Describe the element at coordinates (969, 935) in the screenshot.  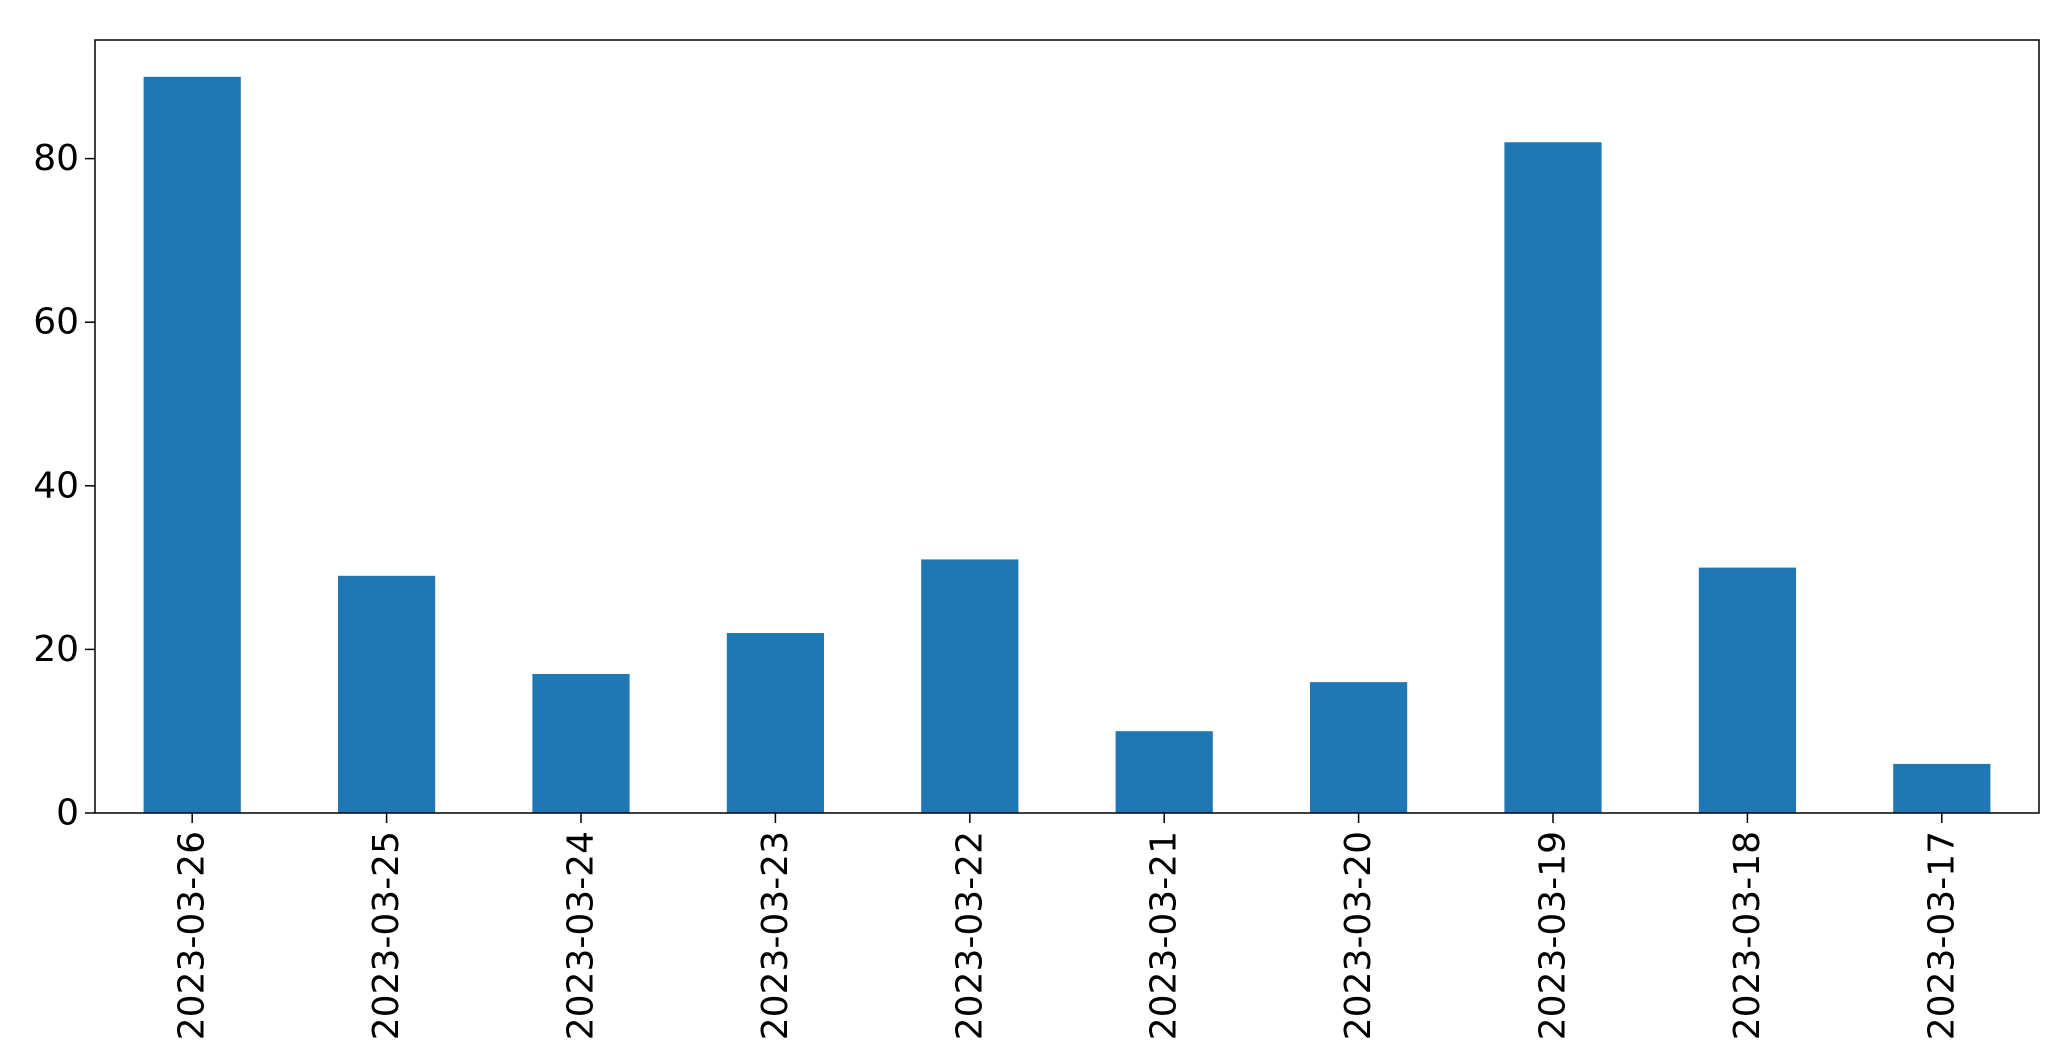
I see `x-tick-label: 2023-03-22` at that location.